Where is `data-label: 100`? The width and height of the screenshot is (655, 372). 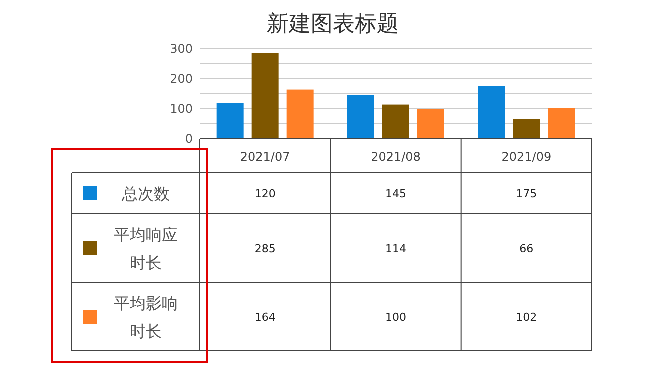 data-label: 100 is located at coordinates (396, 317).